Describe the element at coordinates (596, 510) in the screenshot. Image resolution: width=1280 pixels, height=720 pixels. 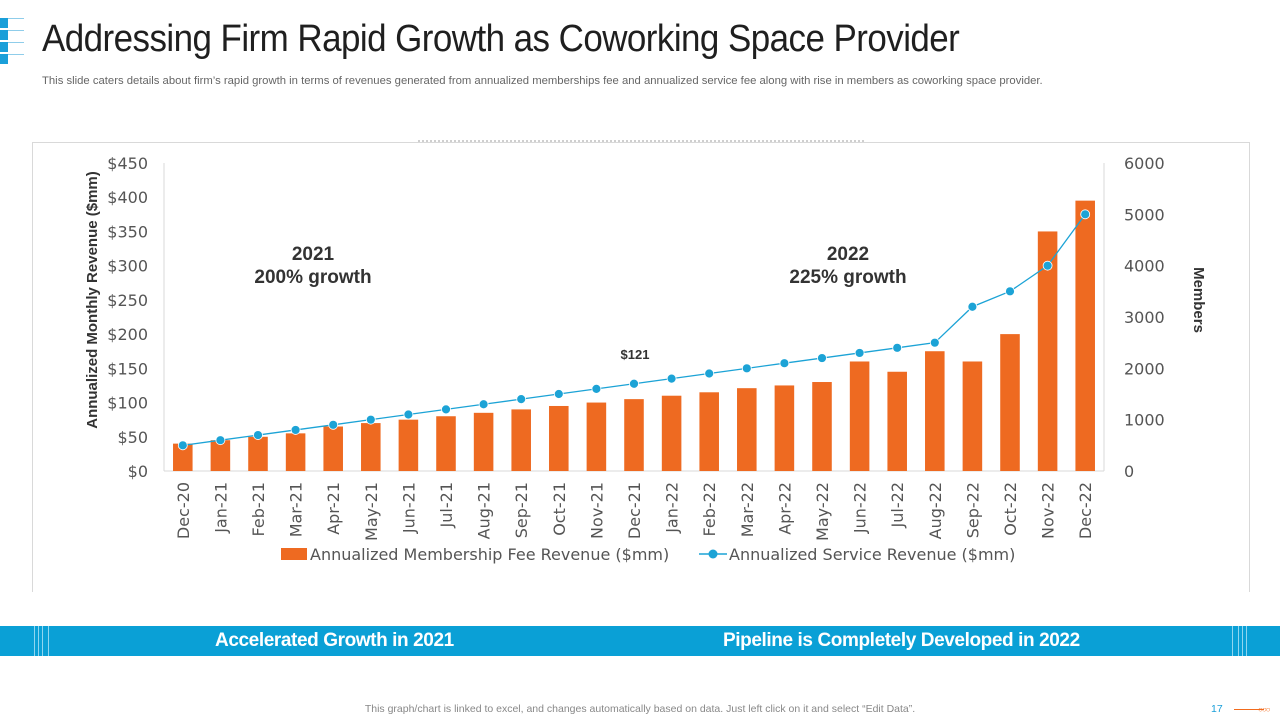
I see `x-tick-label: Nov-21` at that location.